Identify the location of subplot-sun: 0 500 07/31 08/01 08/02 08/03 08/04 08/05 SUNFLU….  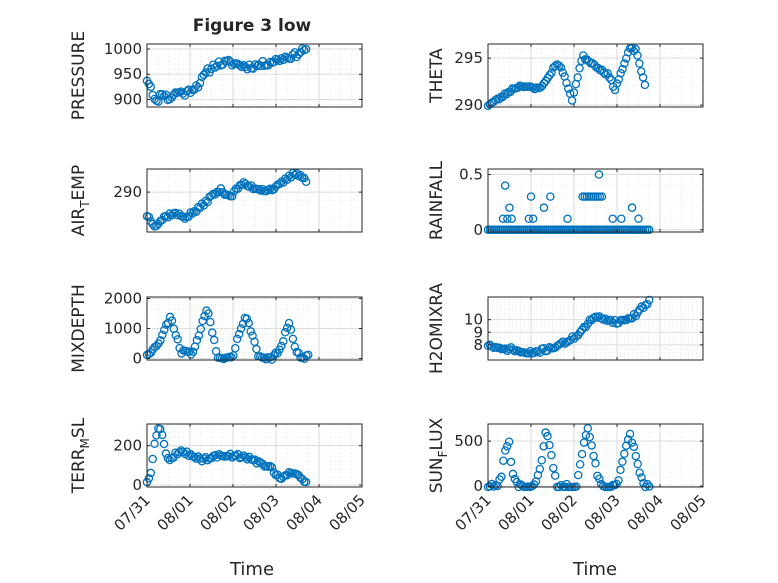
(568, 475).